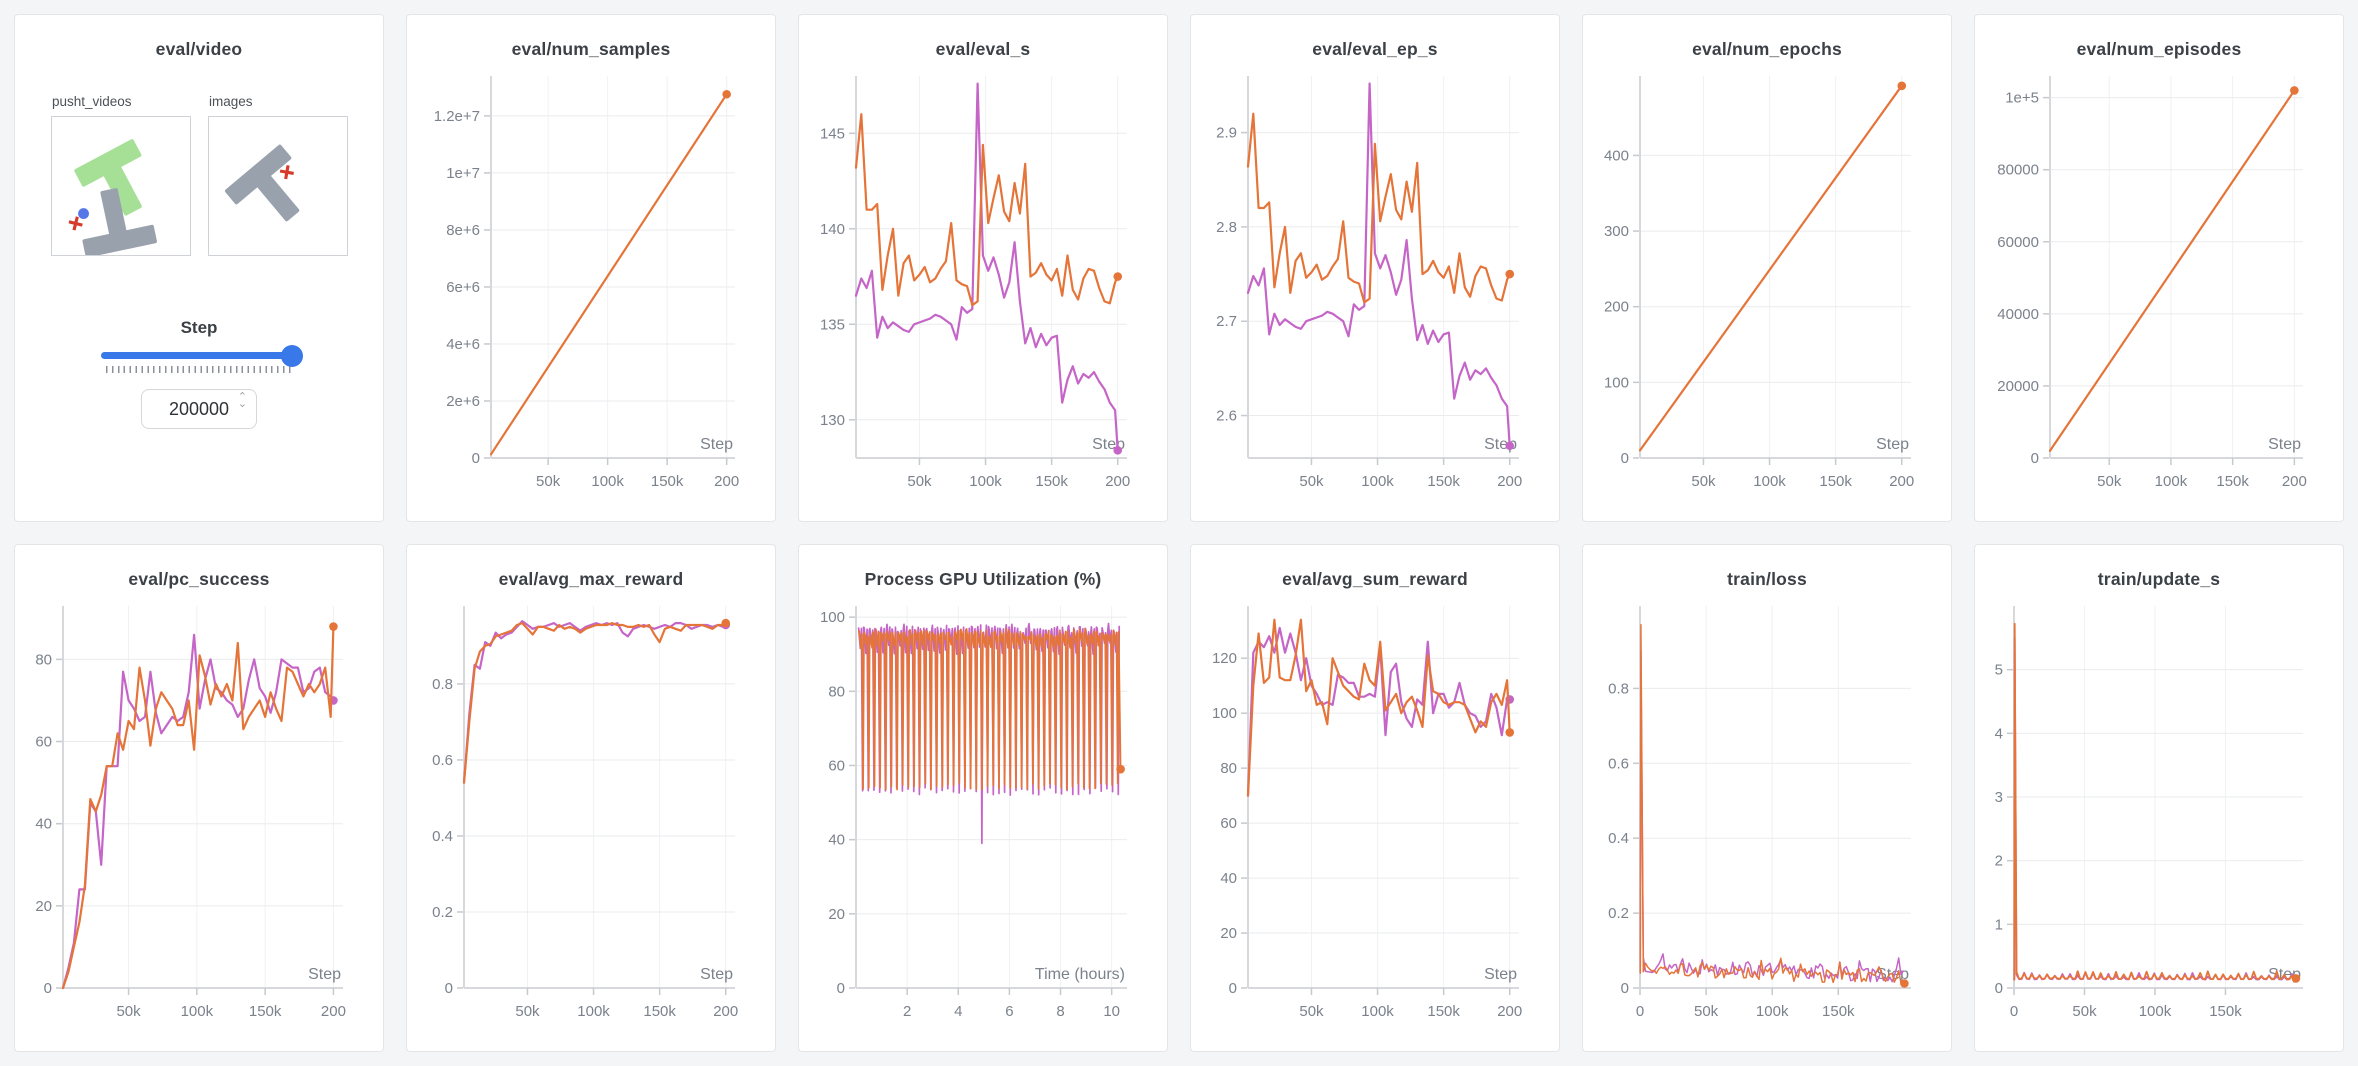 This screenshot has width=2358, height=1066. I want to click on svg-text: 2, so click(1999, 861).